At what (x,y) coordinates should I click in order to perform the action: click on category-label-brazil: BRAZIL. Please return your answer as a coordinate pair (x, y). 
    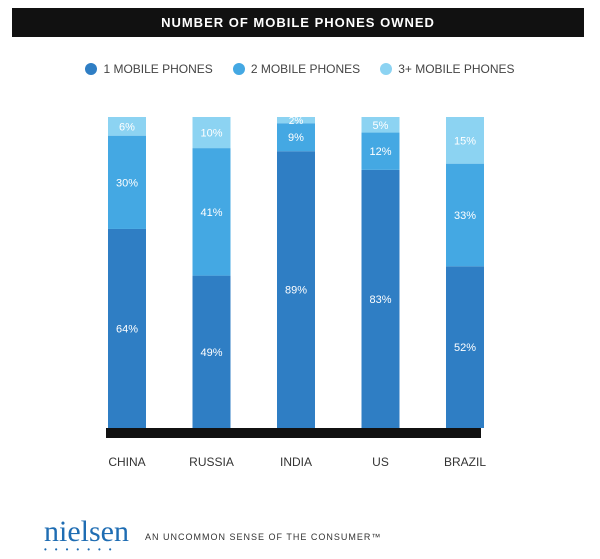
    Looking at the image, I should click on (465, 462).